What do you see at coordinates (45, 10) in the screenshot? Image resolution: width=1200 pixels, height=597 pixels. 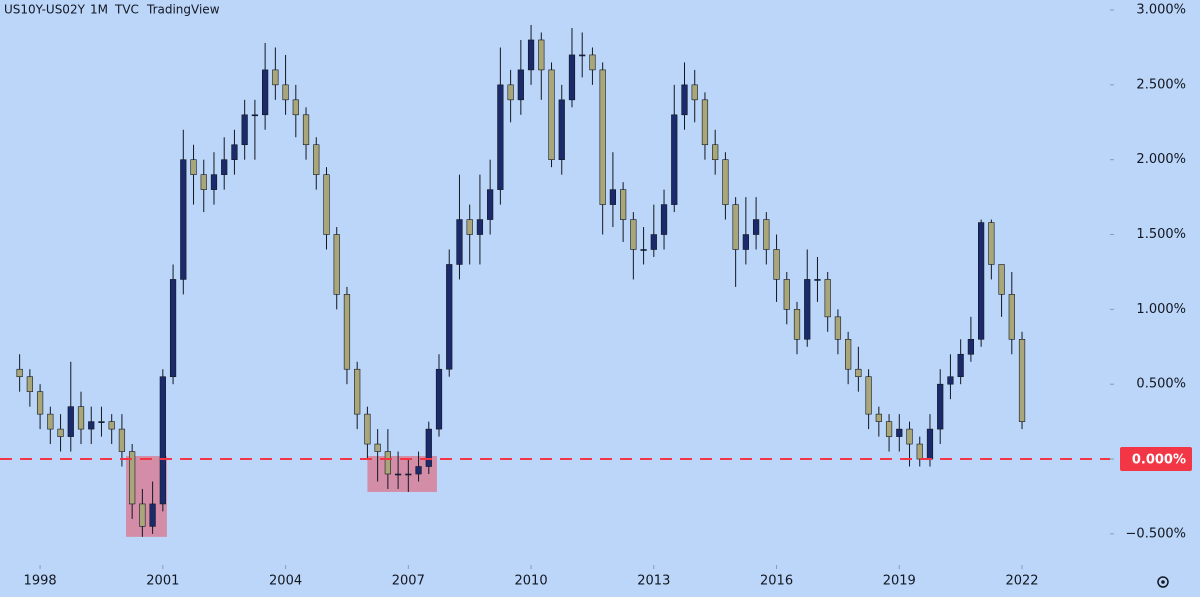 I see `symbol: US10Y-US02Y` at bounding box center [45, 10].